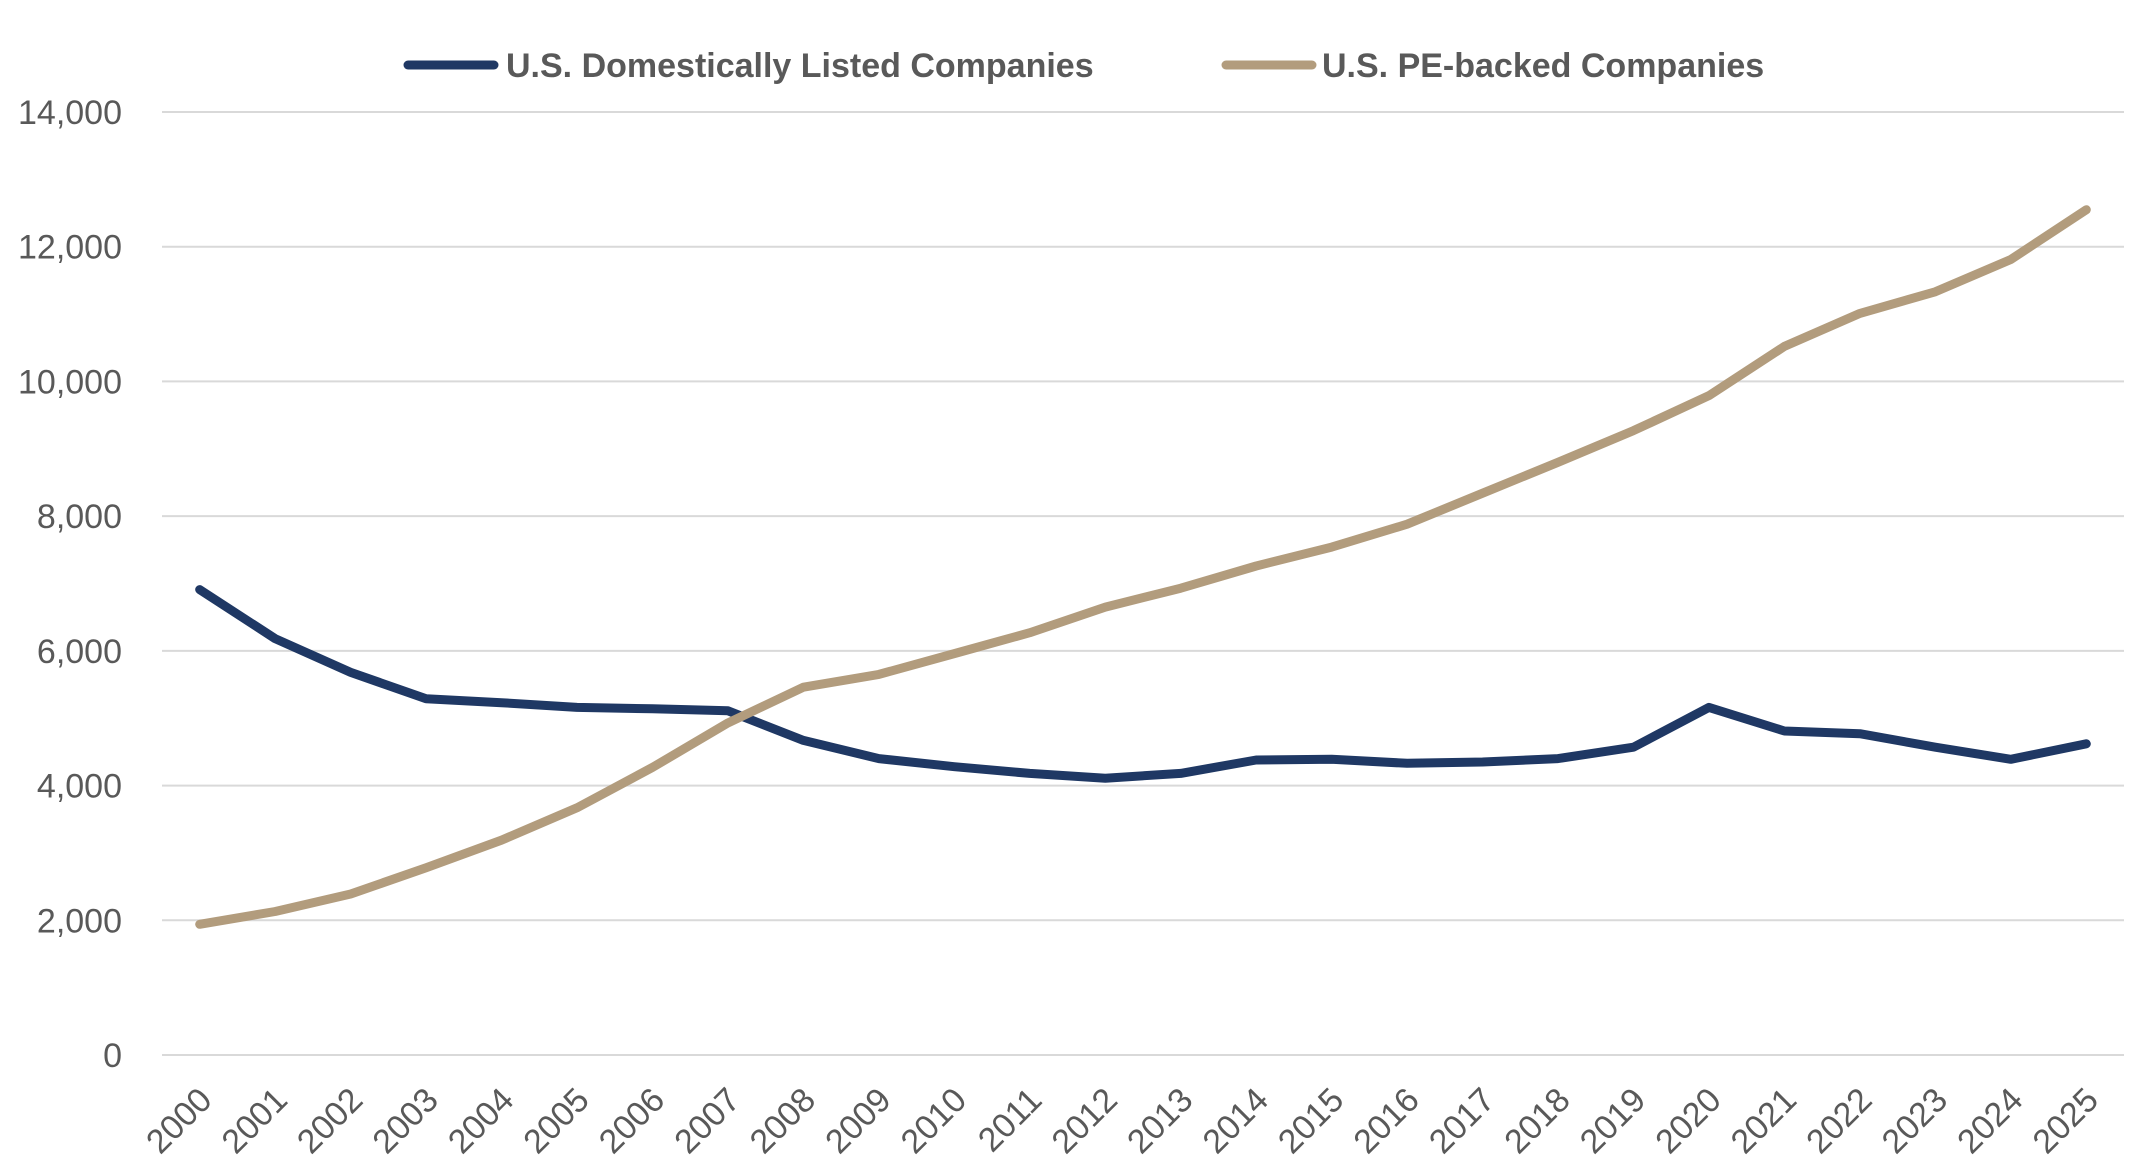  I want to click on legend-label: U.S. Domestically Listed Companies, so click(800, 66).